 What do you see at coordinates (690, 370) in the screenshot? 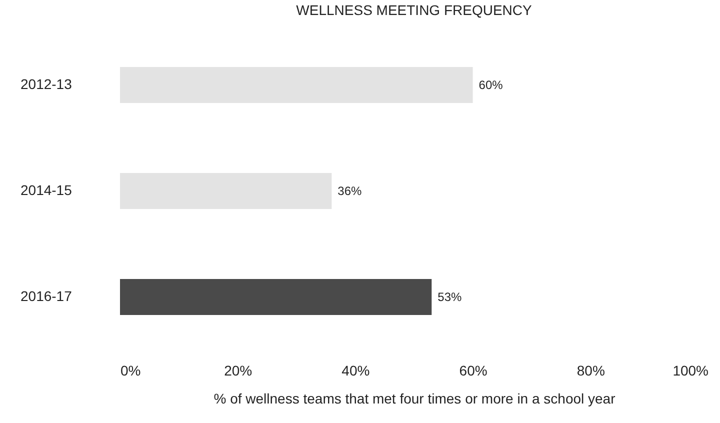
I see `x-tick-label: 100%` at bounding box center [690, 370].